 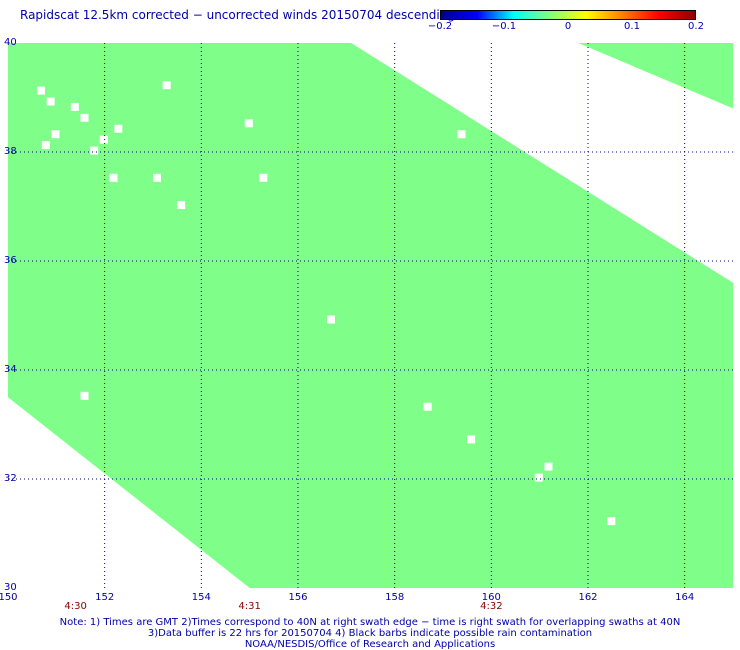 I want to click on colorbar-tick-label: 0.1, so click(x=632, y=26).